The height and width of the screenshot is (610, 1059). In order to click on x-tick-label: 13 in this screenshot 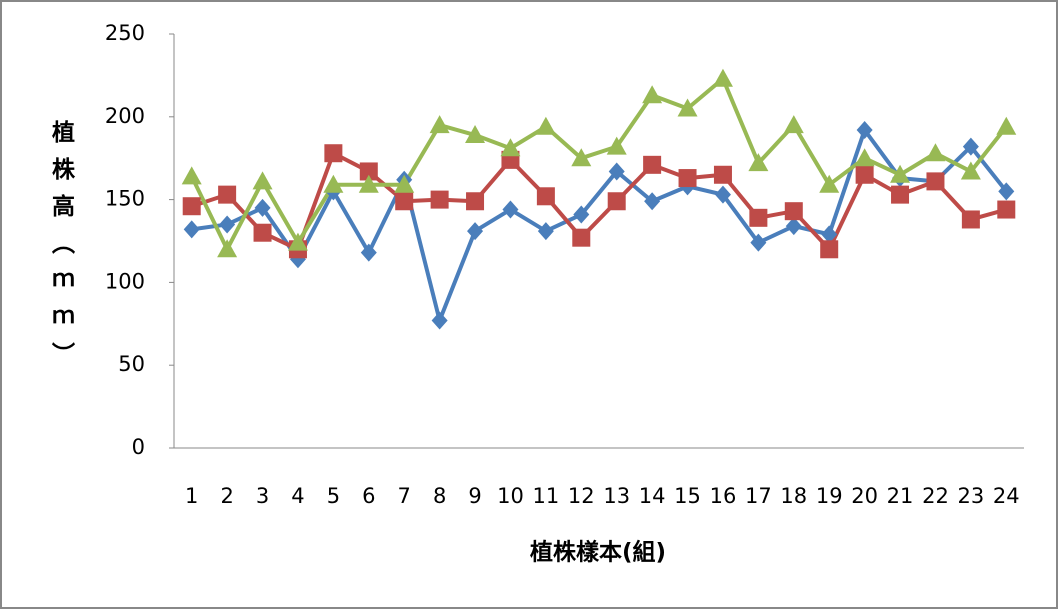, I will do `click(616, 496)`.